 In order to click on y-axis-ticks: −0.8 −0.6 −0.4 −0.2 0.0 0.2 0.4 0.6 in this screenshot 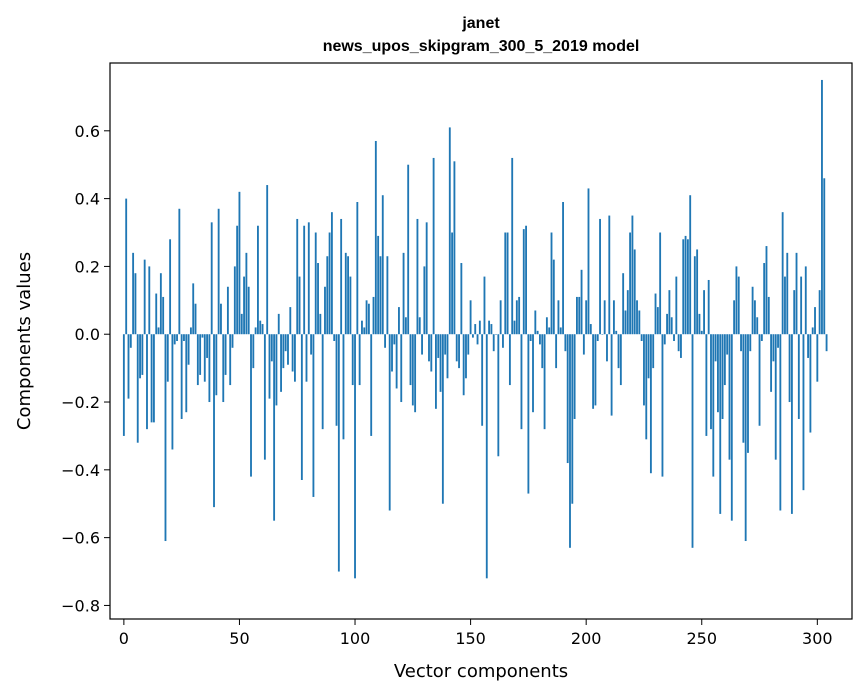, I will do `click(85, 368)`.